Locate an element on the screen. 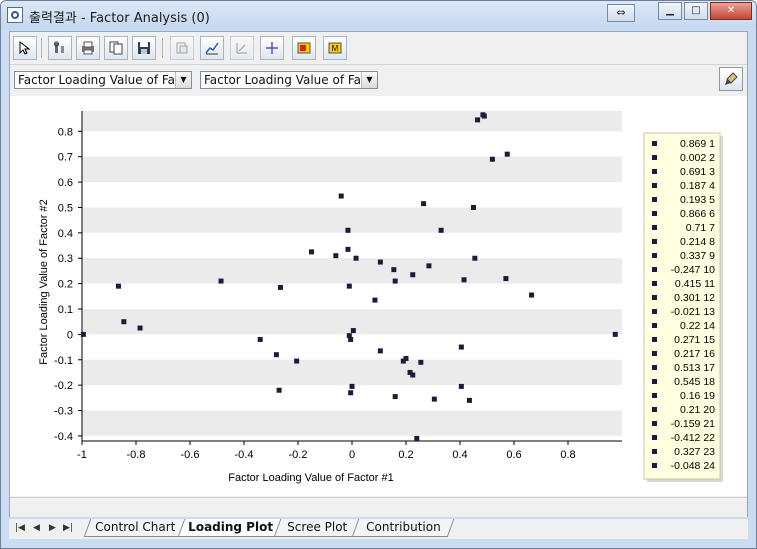  x-axis: -1 -0.8 -0.6 -0.4 -0.2 0 0.2 0.4 0.6 0.8 is located at coordinates (349, 450).